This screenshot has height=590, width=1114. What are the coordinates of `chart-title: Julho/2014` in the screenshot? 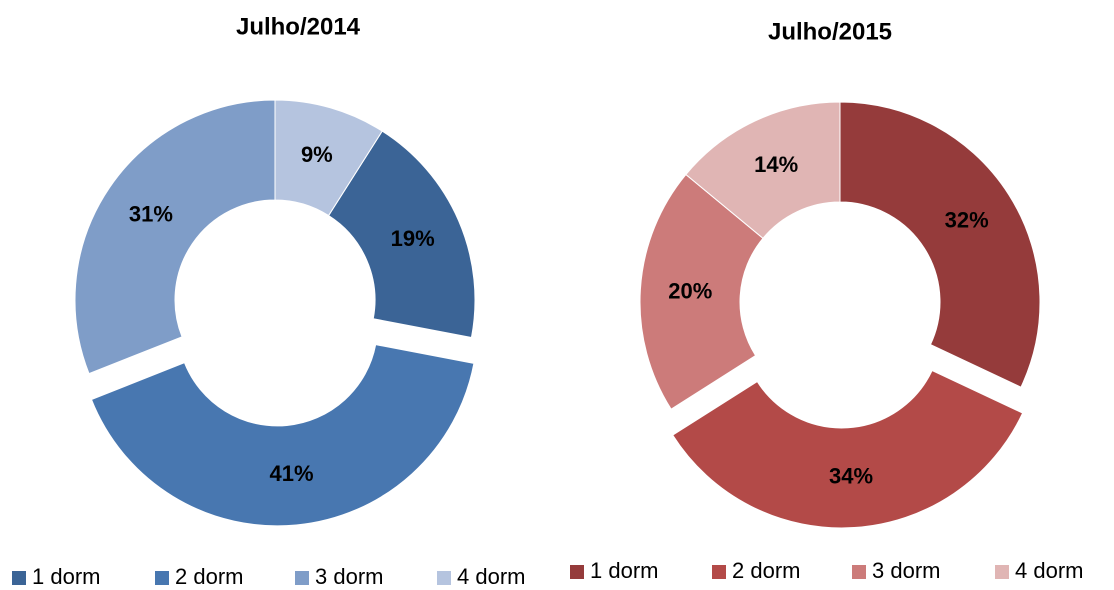 It's located at (298, 26).